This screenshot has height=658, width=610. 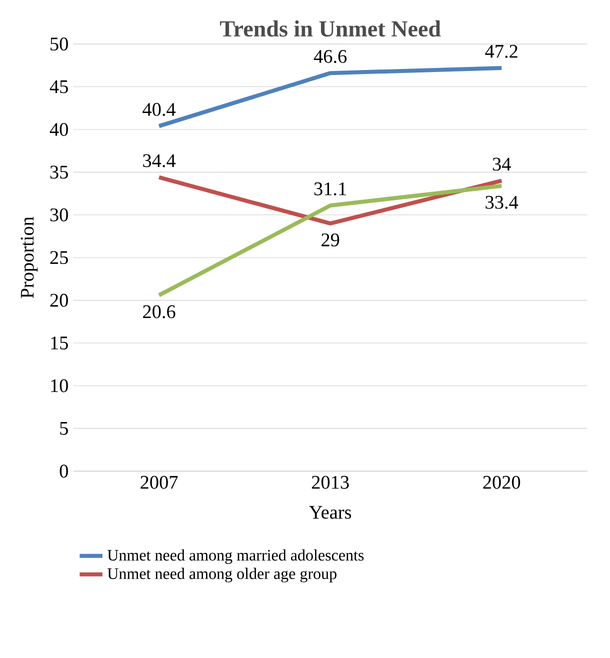 I want to click on legend-label: Unmet need among married adolescents, so click(x=236, y=556).